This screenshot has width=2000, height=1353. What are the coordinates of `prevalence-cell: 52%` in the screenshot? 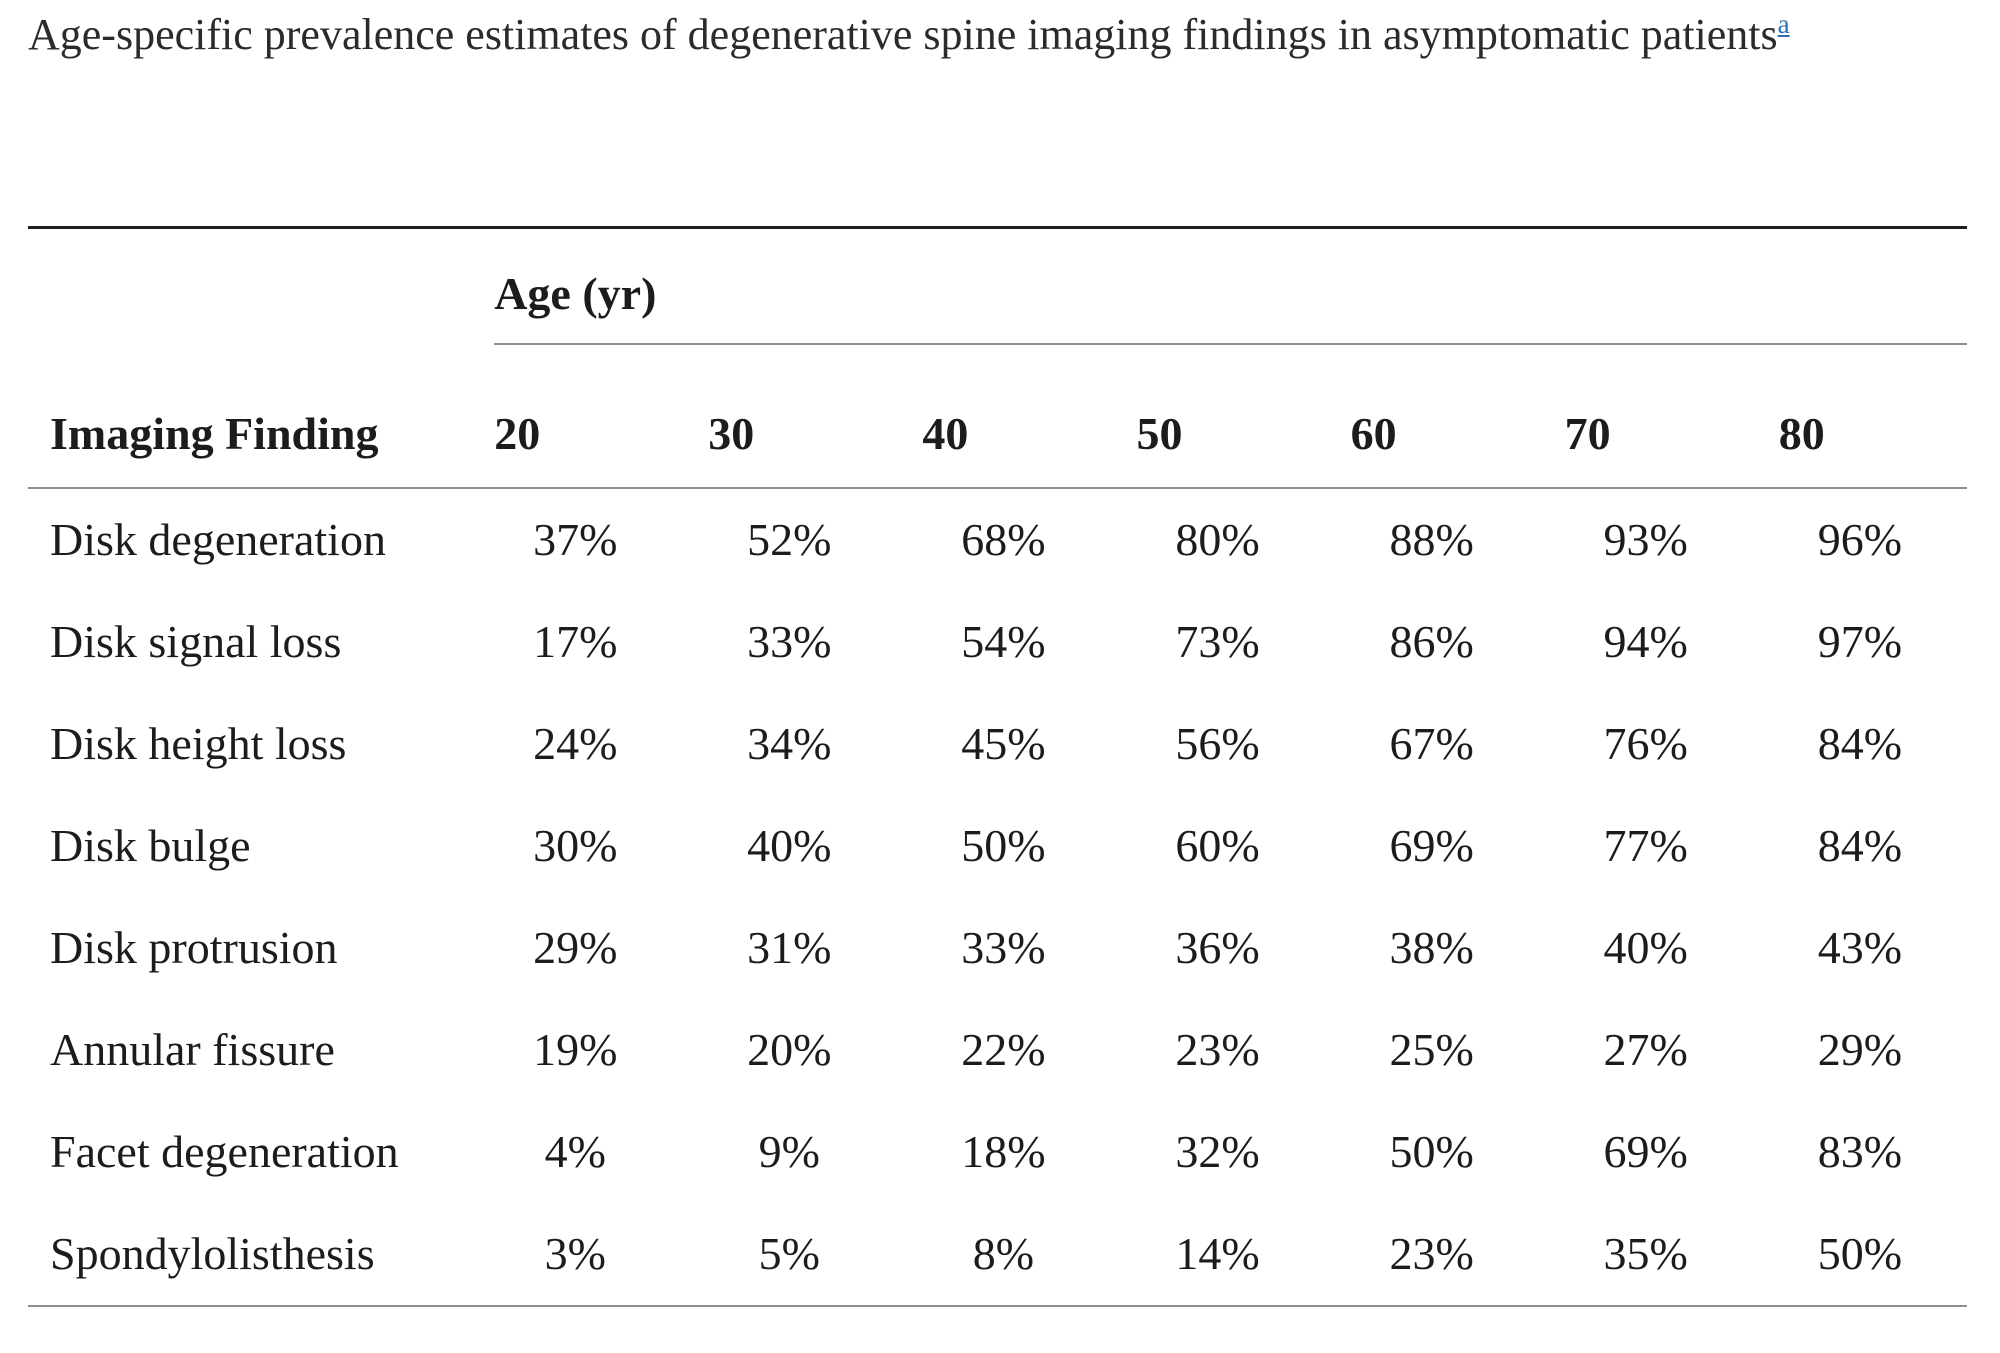 It's located at (789, 540).